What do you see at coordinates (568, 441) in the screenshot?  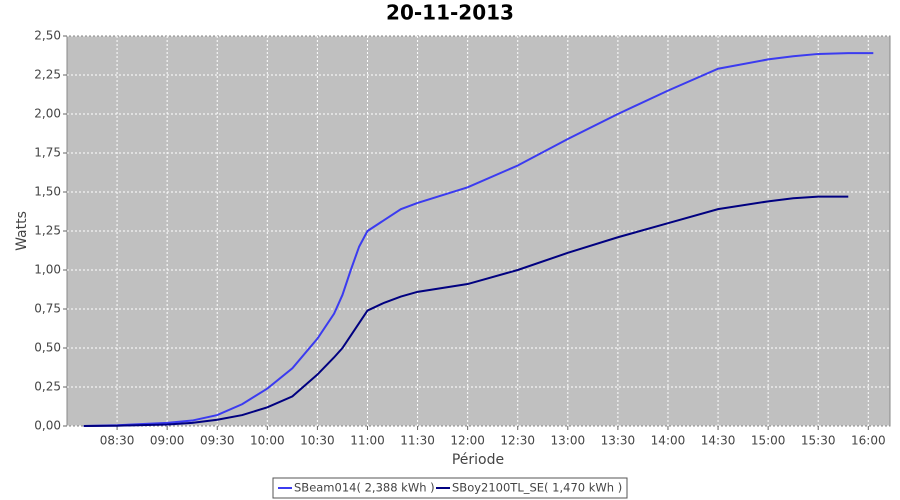 I see `x-tick-label: 13:00` at bounding box center [568, 441].